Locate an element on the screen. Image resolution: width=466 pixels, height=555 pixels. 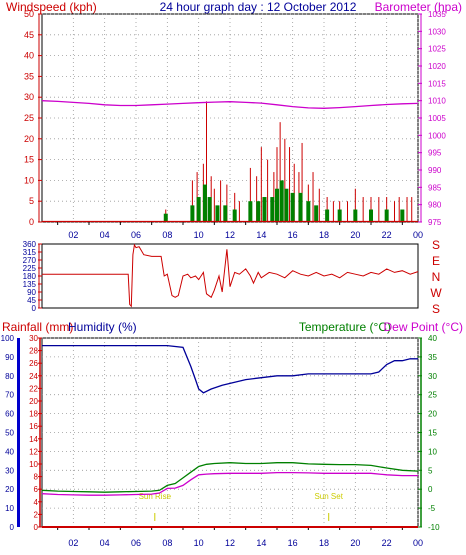
sun-event-label: Sun Rise is located at coordinates (155, 496).